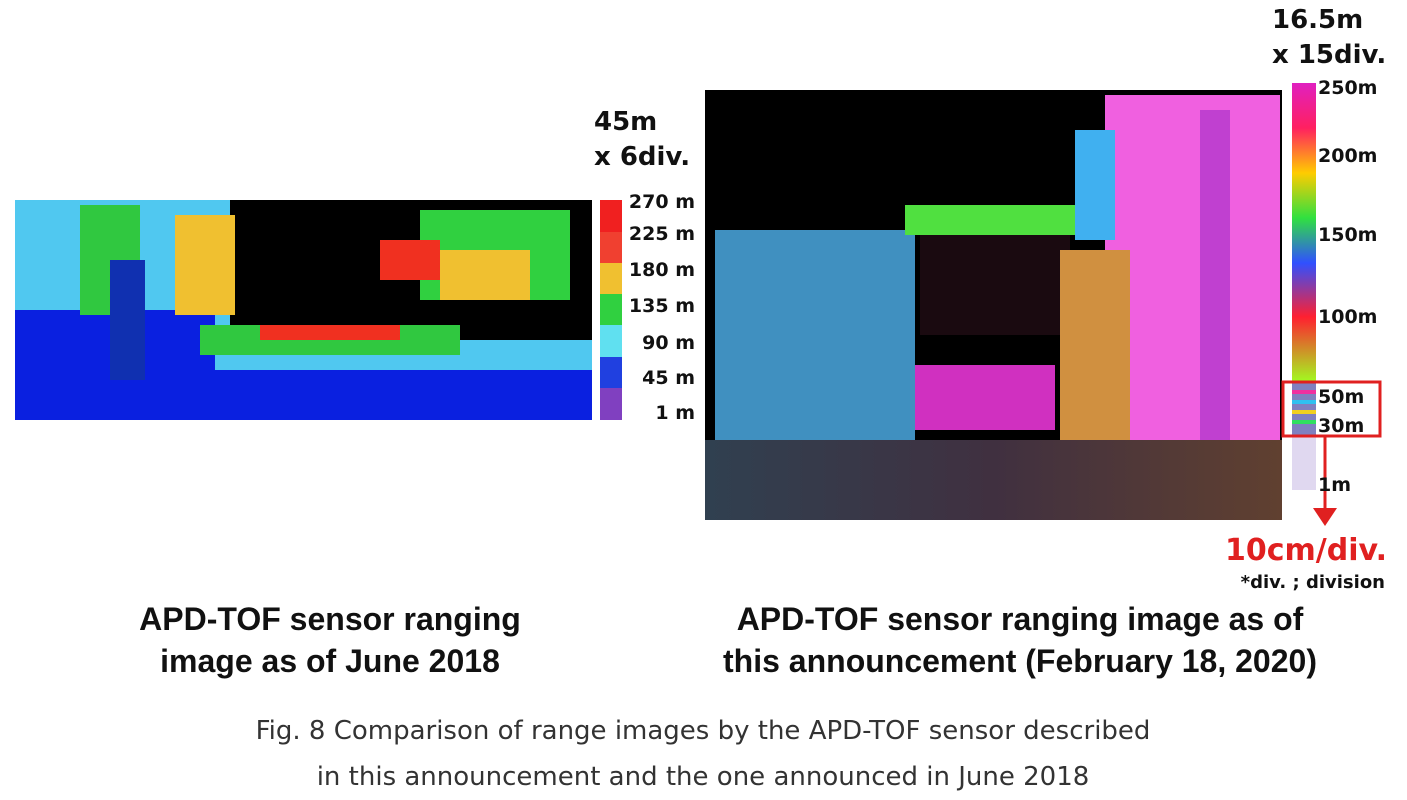  What do you see at coordinates (330, 661) in the screenshot?
I see `caption: image as of June 2018` at bounding box center [330, 661].